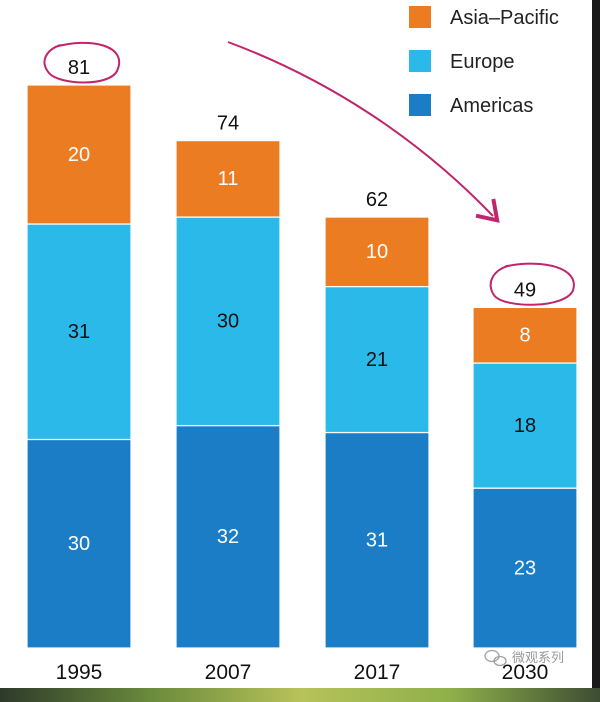  Describe the element at coordinates (228, 672) in the screenshot. I see `x-tick-label-2007: 2007` at that location.